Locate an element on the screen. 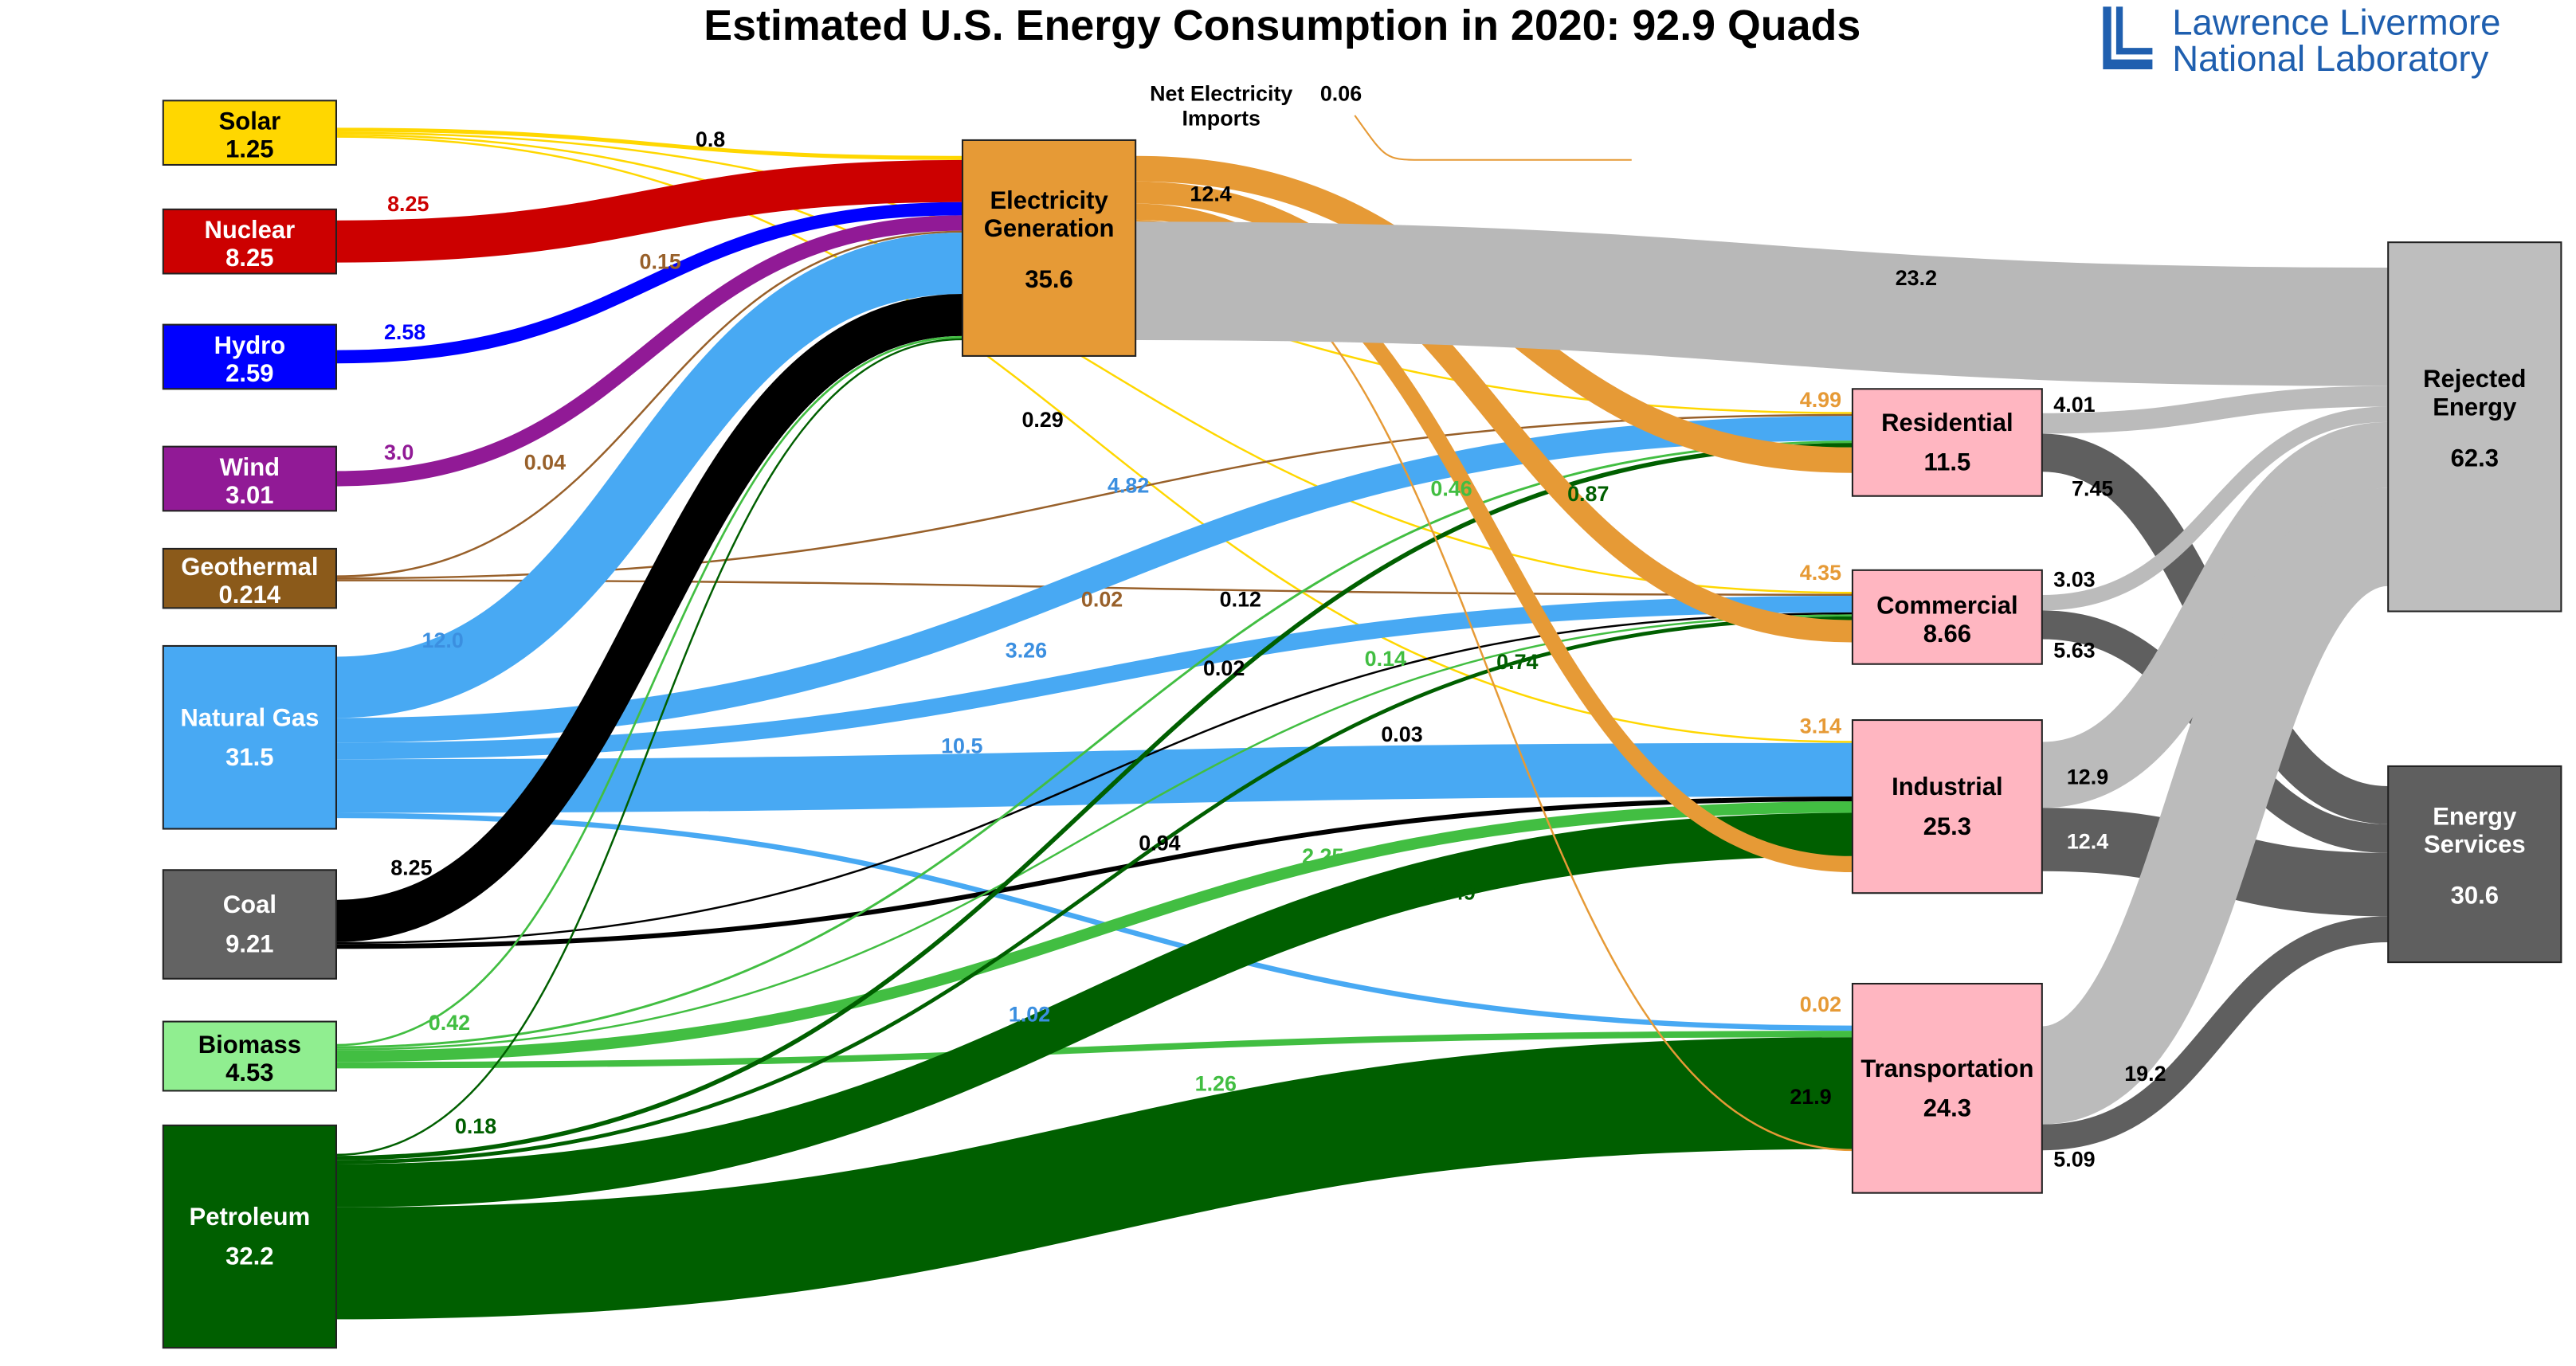  node-ind-box is located at coordinates (1947, 806).